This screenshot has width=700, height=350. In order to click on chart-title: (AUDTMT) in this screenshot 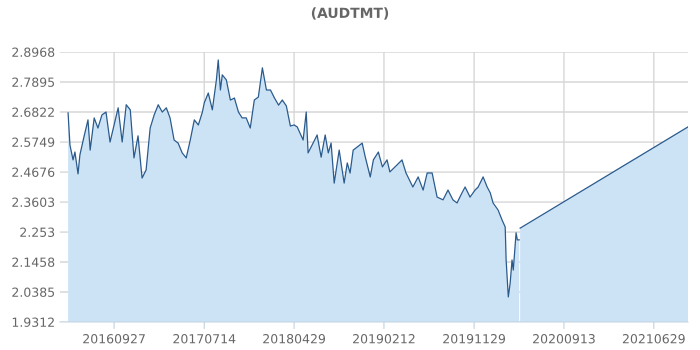, I will do `click(350, 13)`.